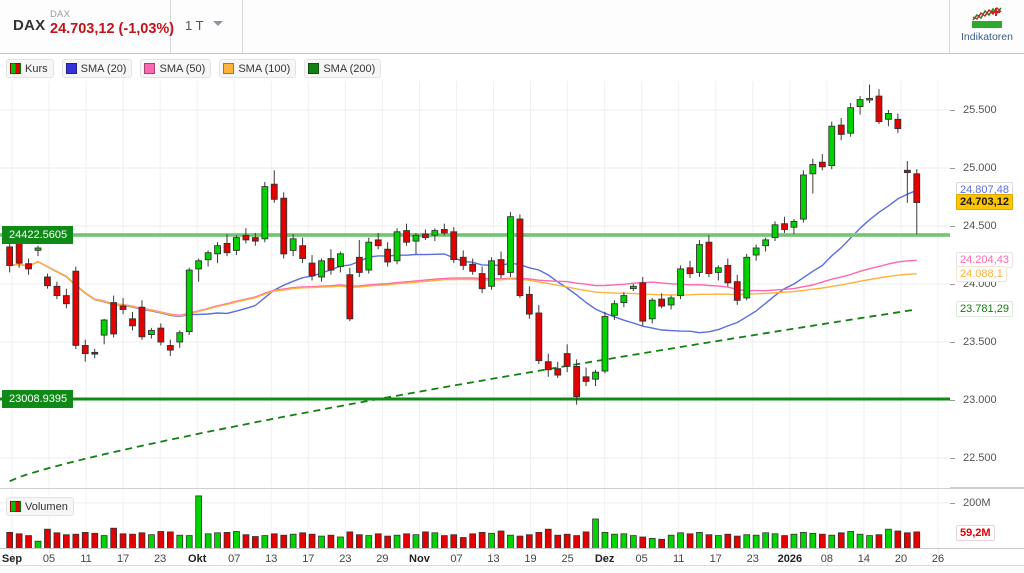 The height and width of the screenshot is (573, 1024). What do you see at coordinates (87, 26) in the screenshot?
I see `symbol-cell: DAX DAX 24.703,12 (-1,03%)` at bounding box center [87, 26].